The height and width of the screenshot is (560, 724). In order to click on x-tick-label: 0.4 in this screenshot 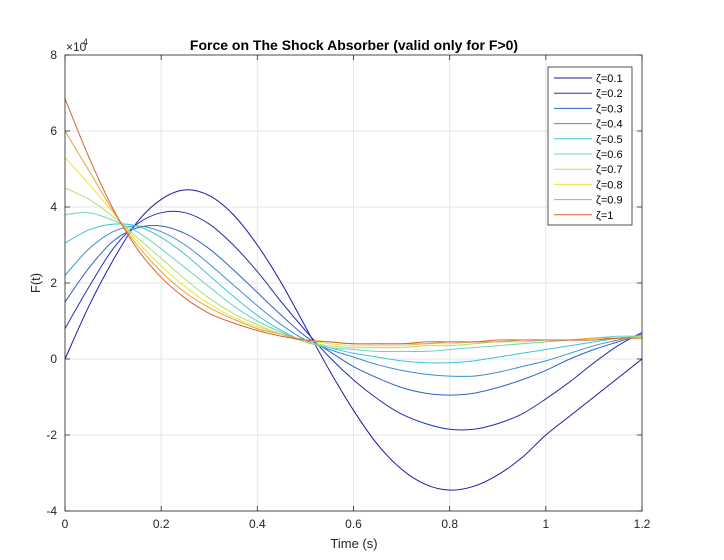, I will do `click(257, 524)`.